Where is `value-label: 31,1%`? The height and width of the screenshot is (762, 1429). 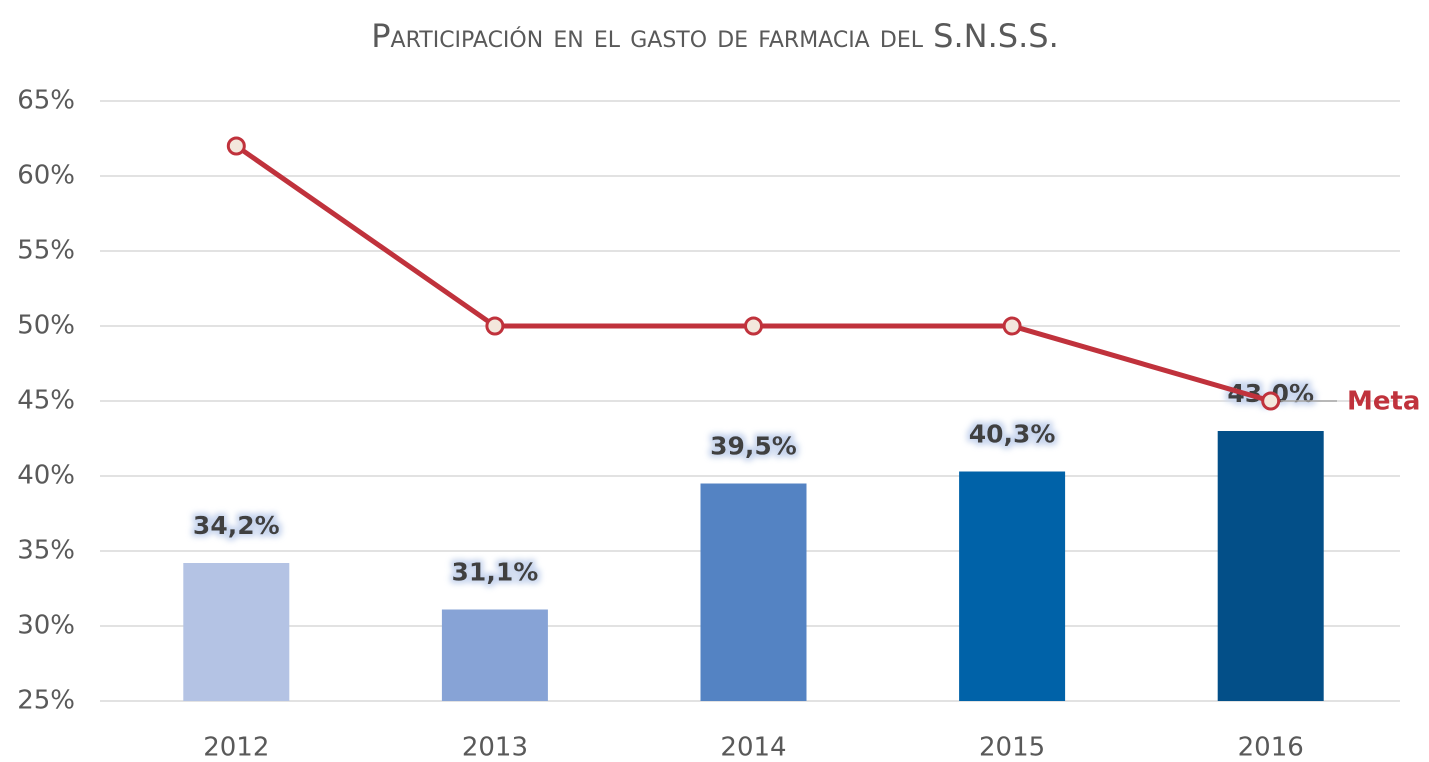
value-label: 31,1% is located at coordinates (495, 572).